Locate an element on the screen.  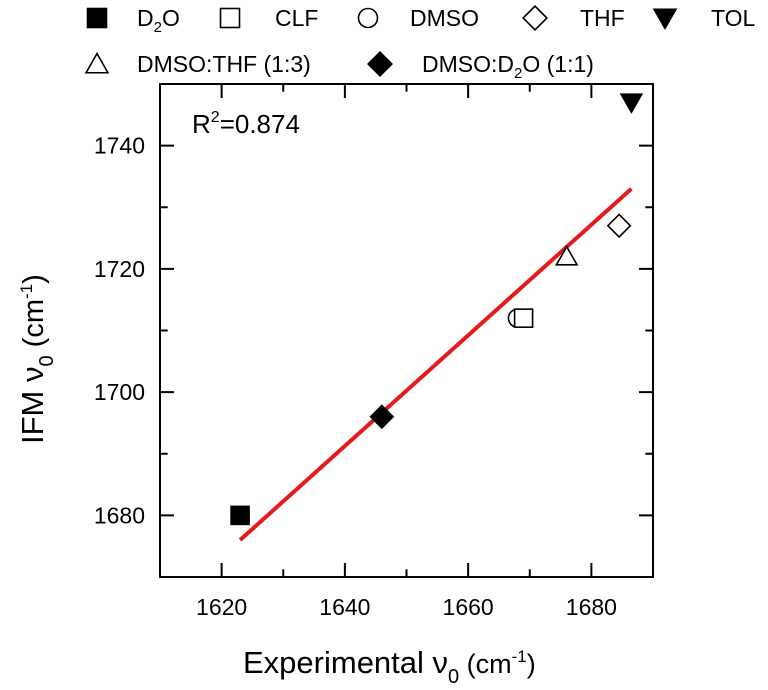
x-axis-title: Experimental ν0 (cm-1) is located at coordinates (389, 666).